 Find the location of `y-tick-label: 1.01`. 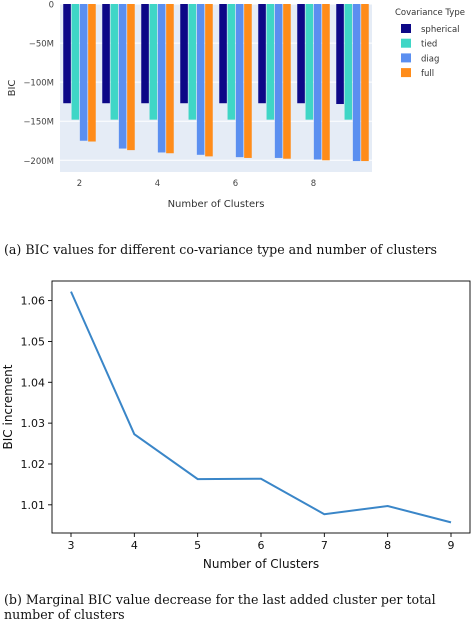

y-tick-label: 1.01 is located at coordinates (33, 505).